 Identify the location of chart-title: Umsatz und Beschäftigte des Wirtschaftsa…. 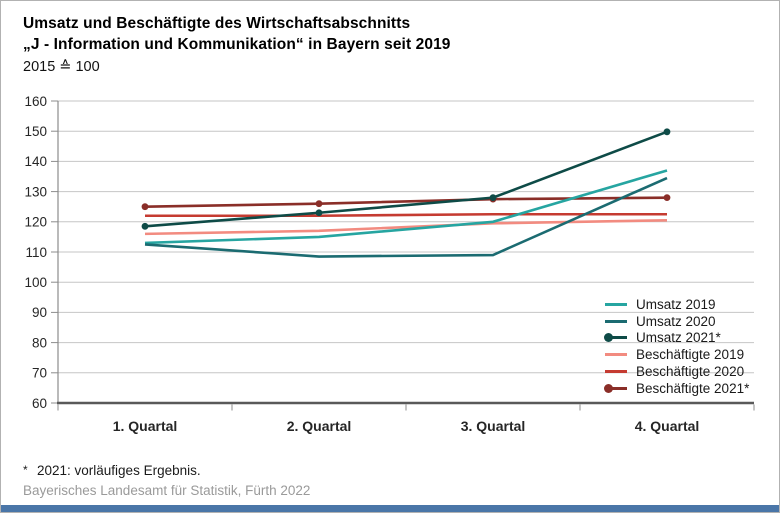
(237, 34).